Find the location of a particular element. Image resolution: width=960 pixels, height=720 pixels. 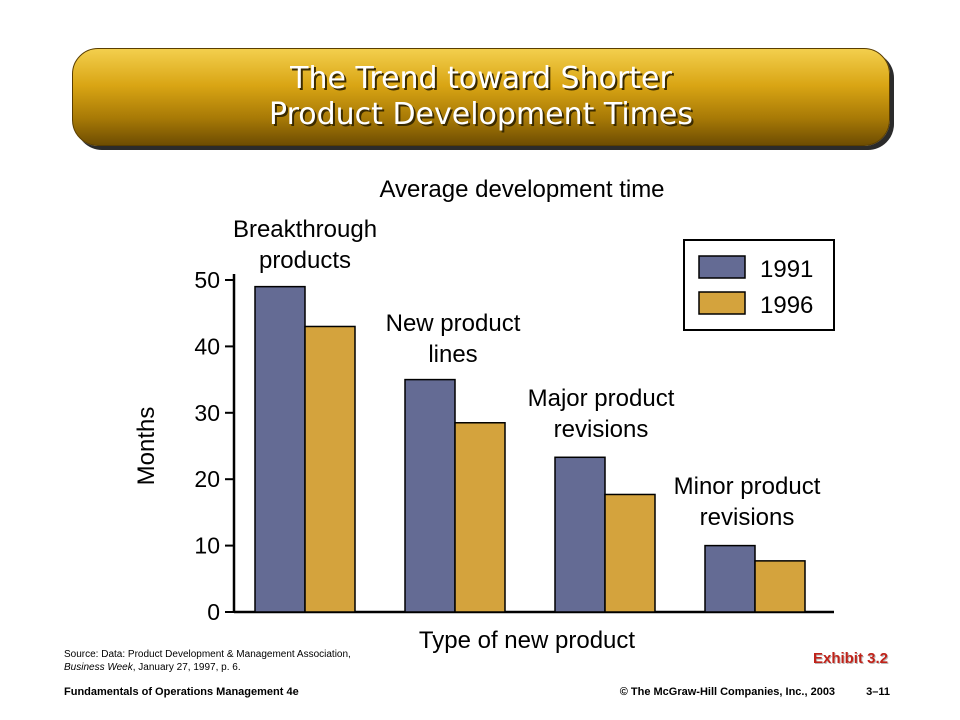

category-label-4-line-2: revisions is located at coordinates (747, 517).